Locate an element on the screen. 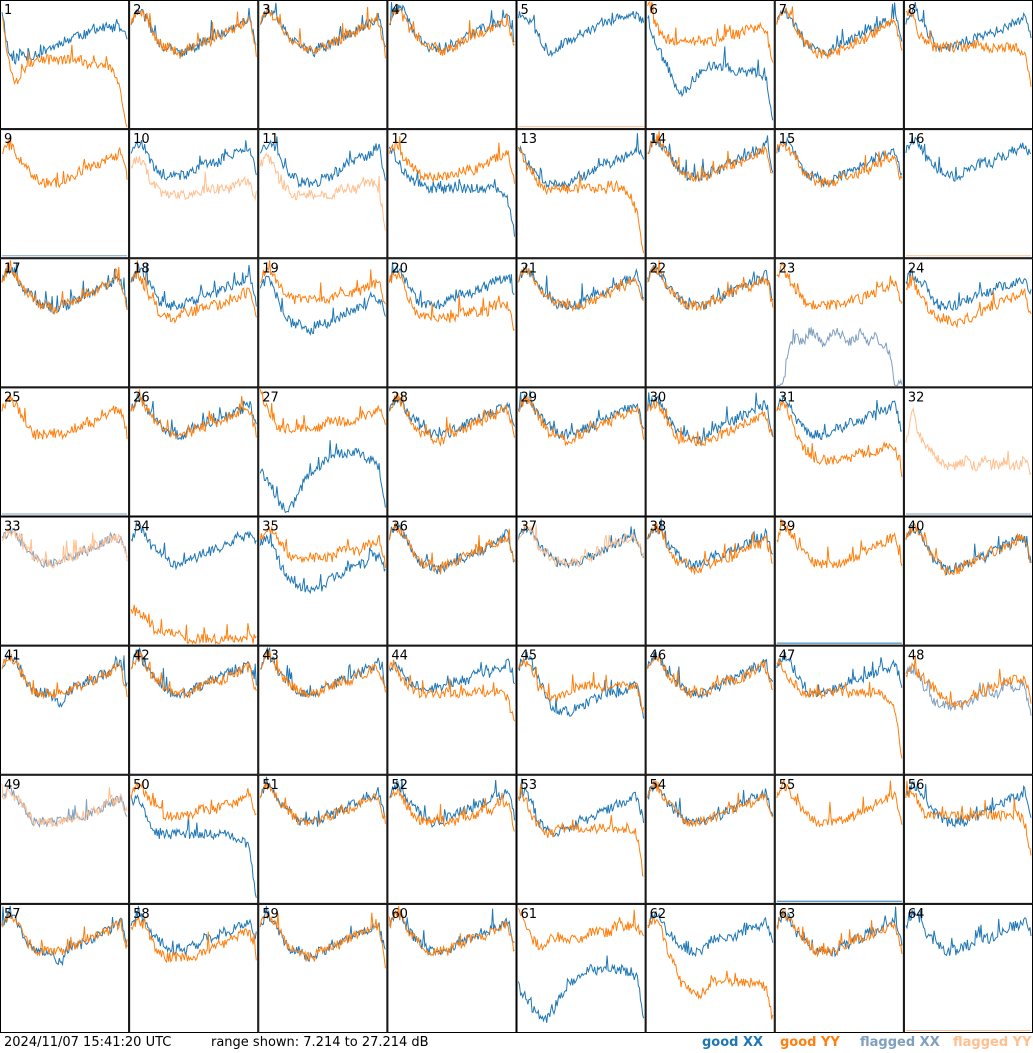 Image resolution: width=1033 pixels, height=1053 pixels. legend-flagged-yy-pol: YY is located at coordinates (1022, 1042).